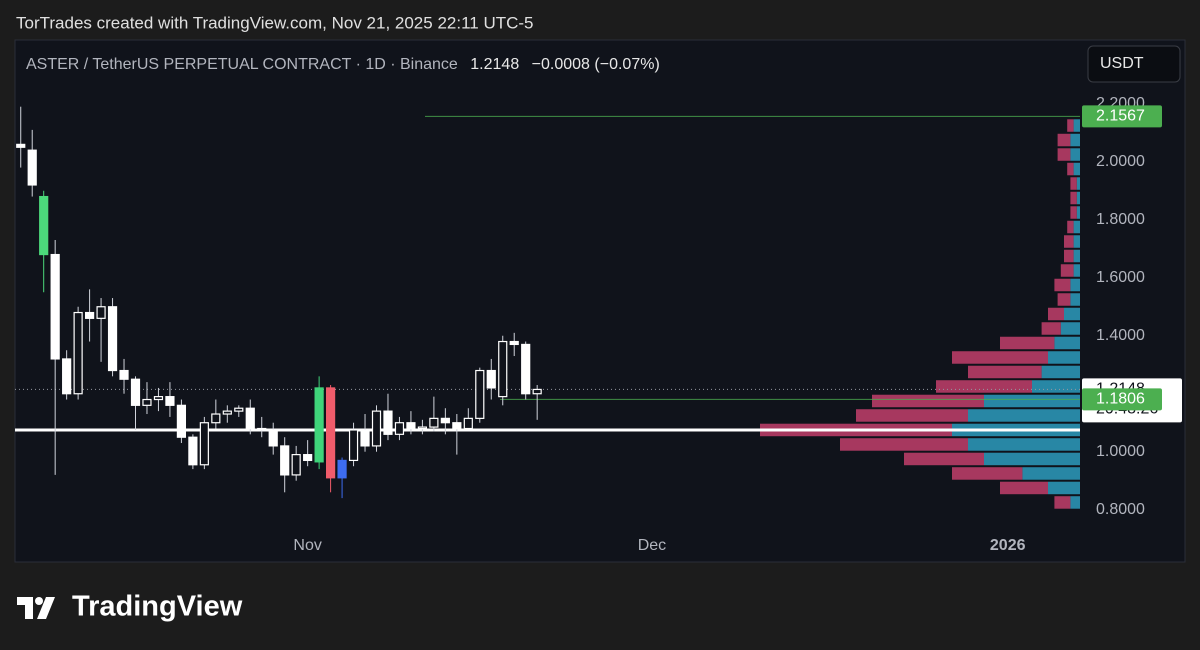 This screenshot has height=650, width=1200. I want to click on price-line-label: 2.1567, so click(1120, 116).